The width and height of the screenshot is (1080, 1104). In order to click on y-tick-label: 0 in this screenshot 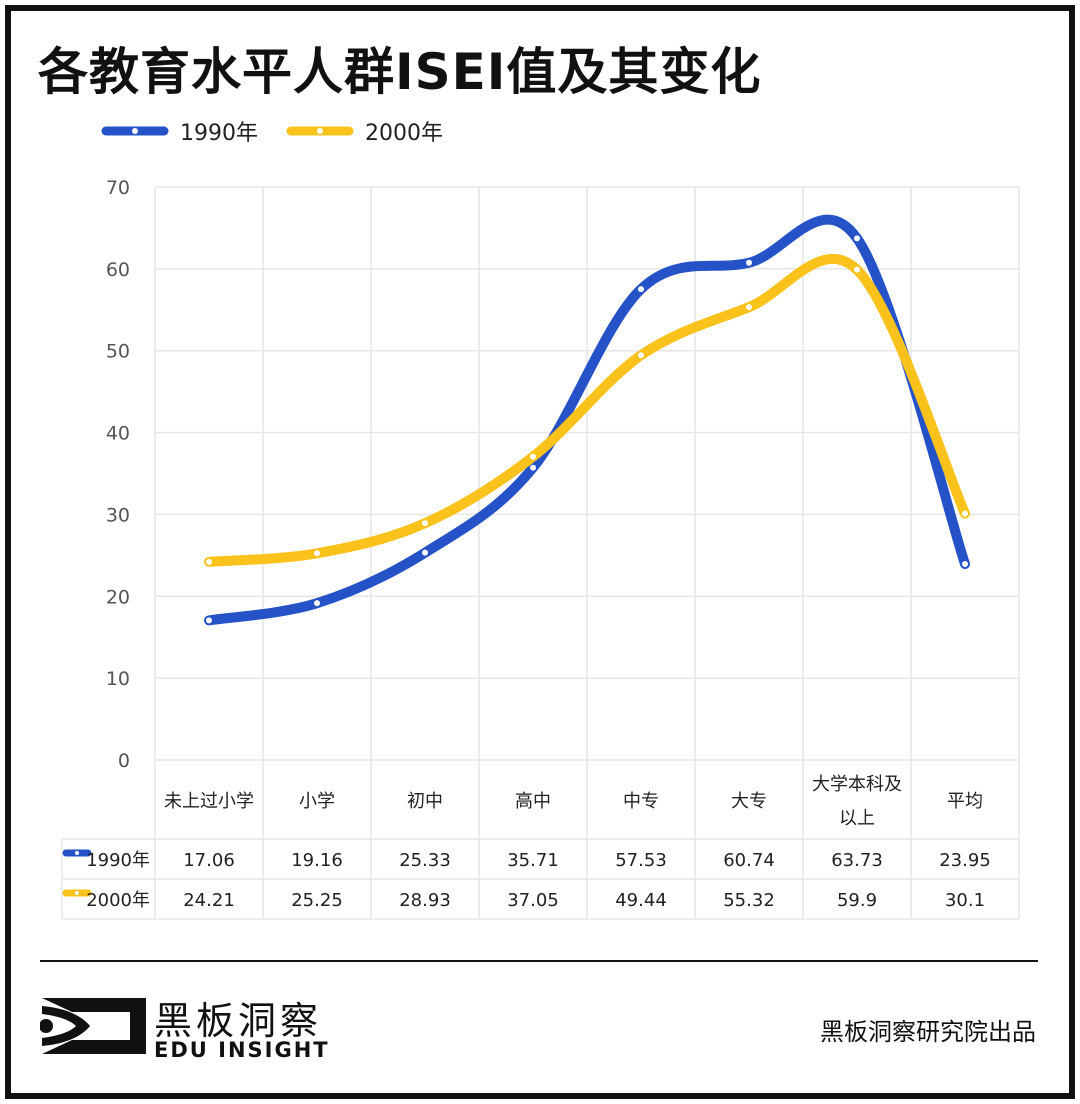, I will do `click(124, 761)`.